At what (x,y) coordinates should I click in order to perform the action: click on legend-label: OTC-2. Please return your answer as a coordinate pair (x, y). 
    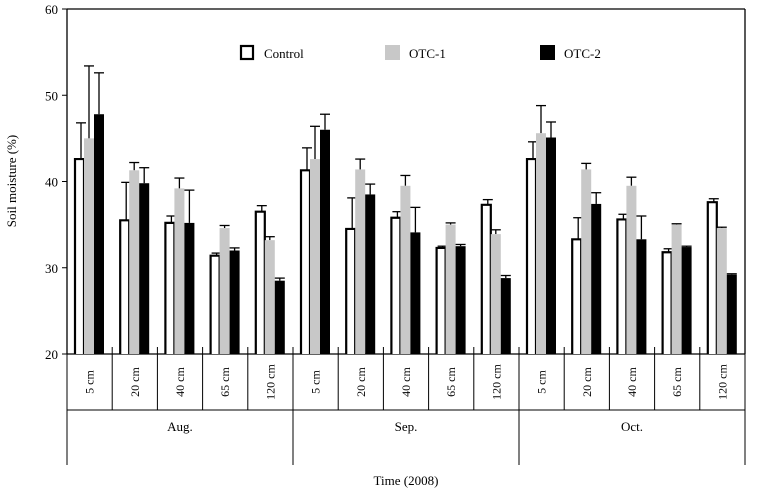
    Looking at the image, I should click on (582, 53).